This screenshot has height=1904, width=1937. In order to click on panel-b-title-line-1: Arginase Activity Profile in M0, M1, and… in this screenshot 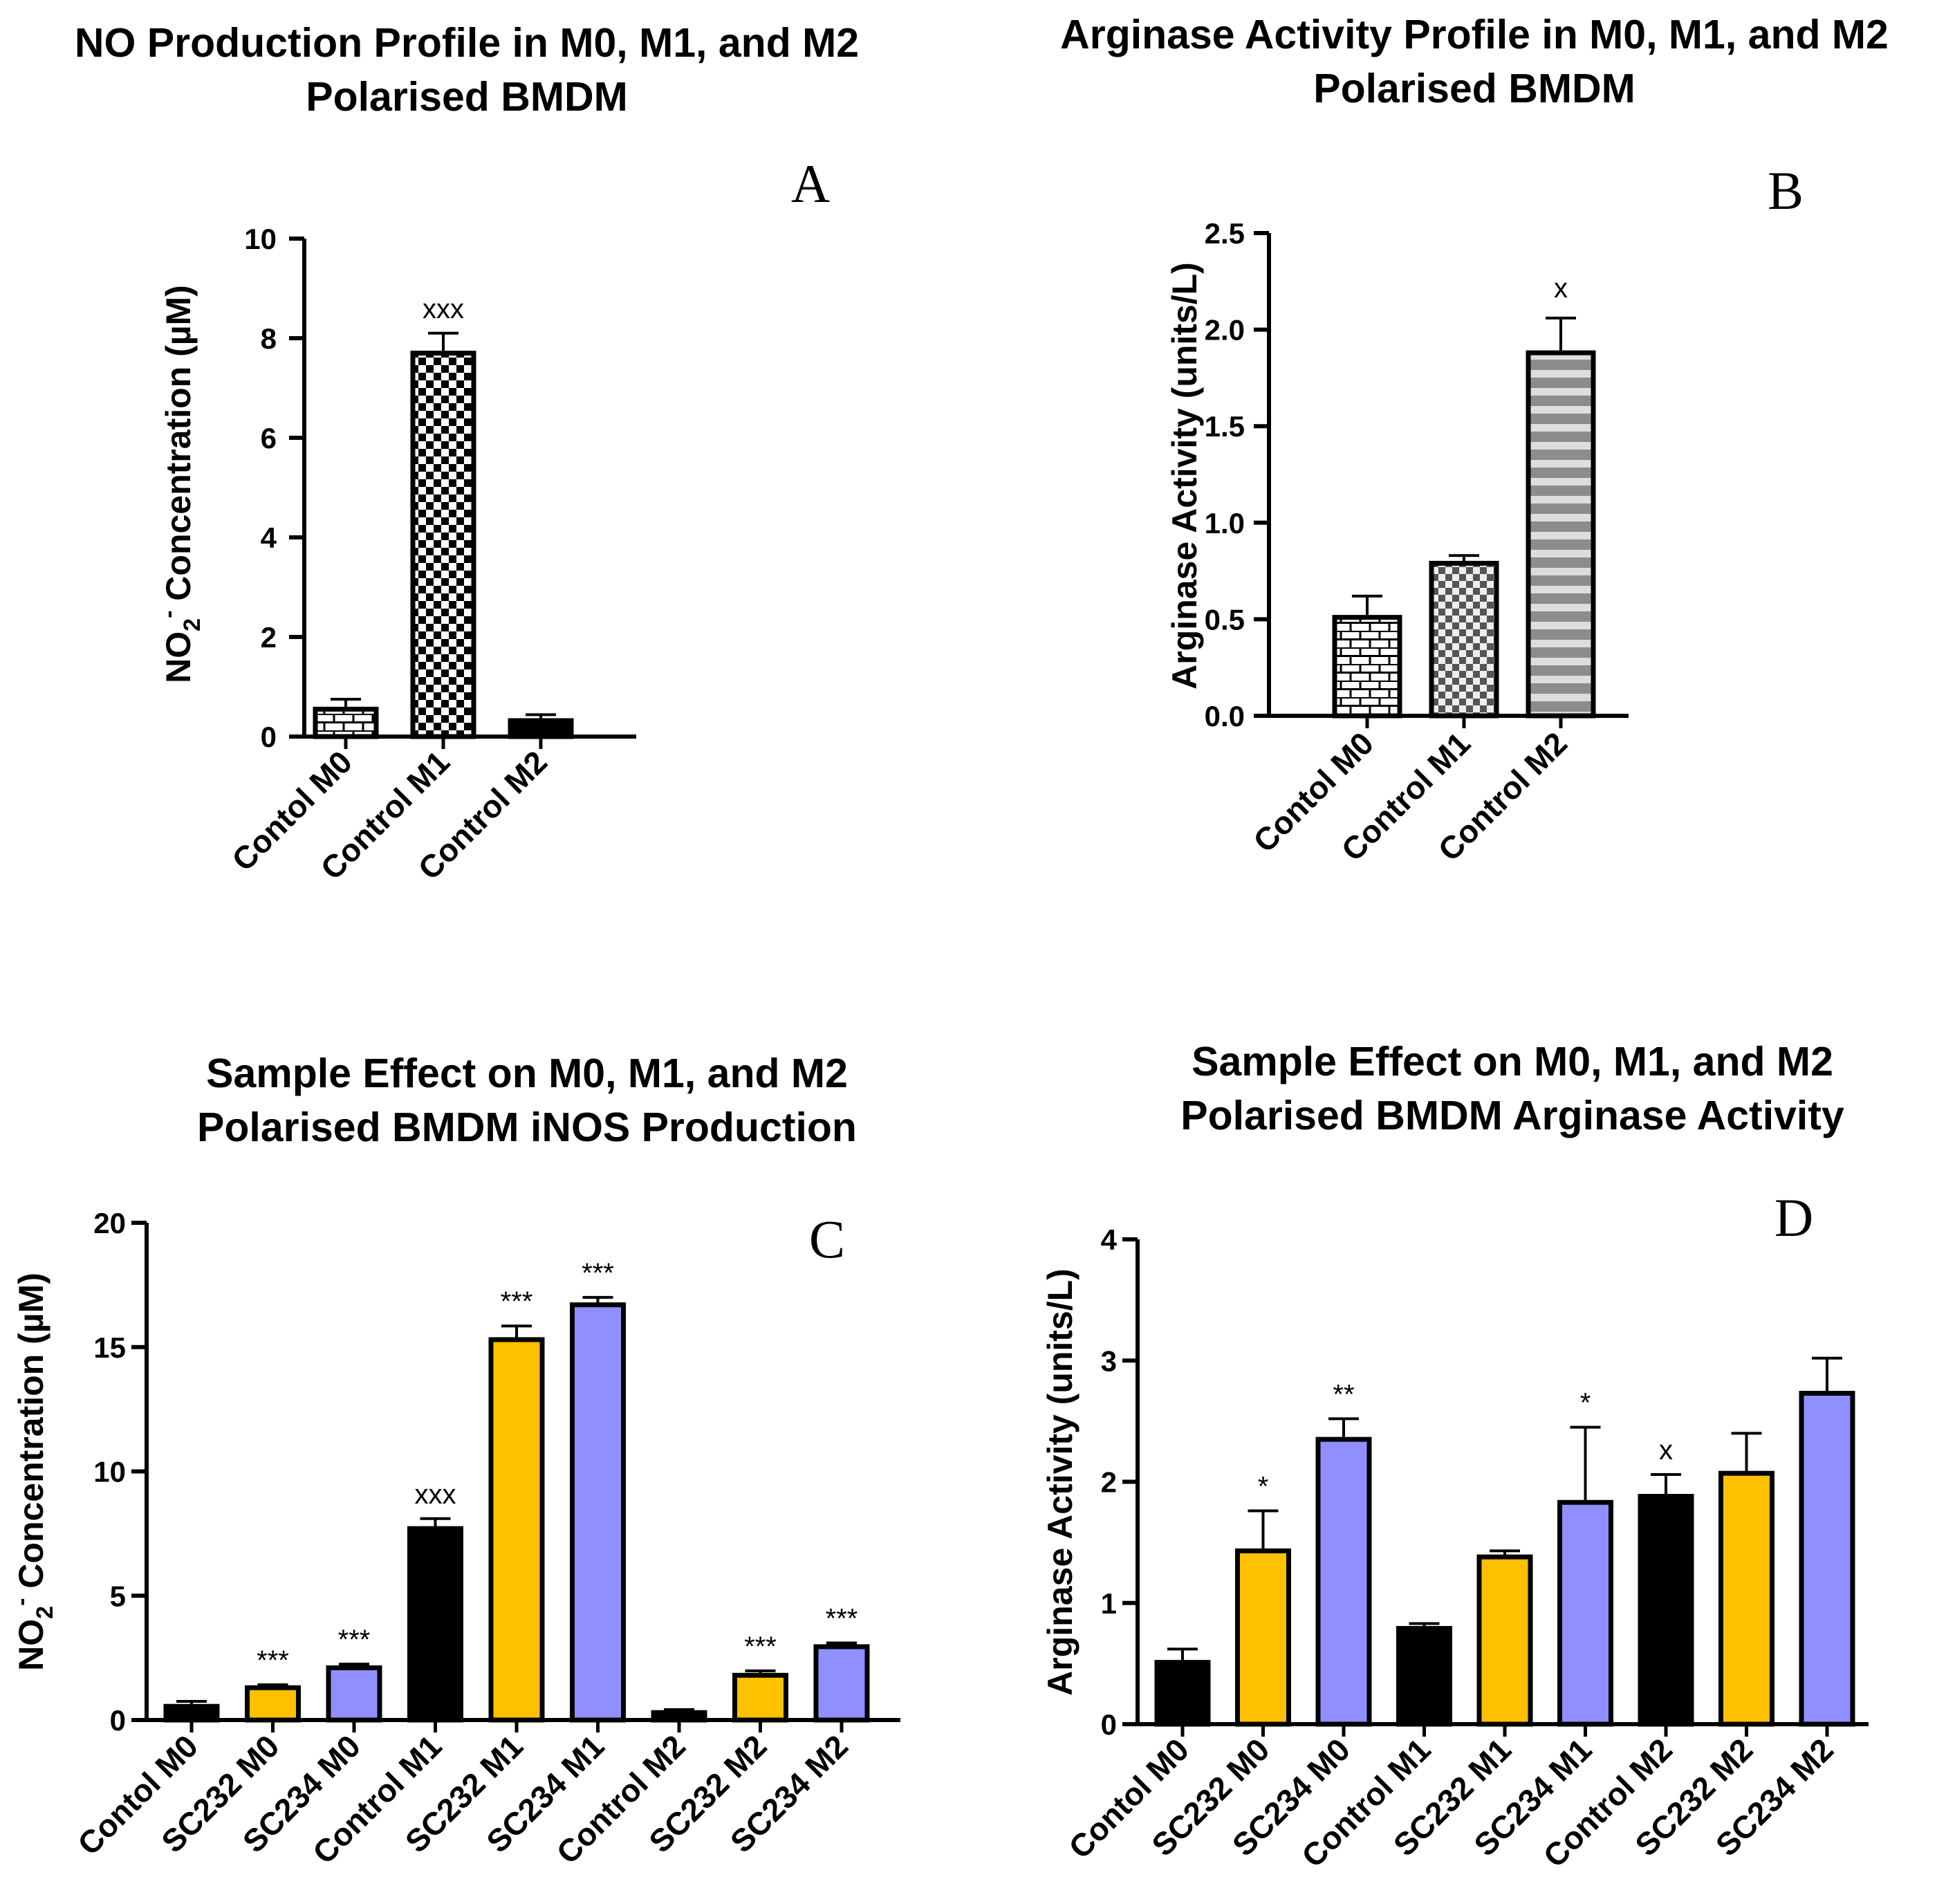, I will do `click(1474, 34)`.